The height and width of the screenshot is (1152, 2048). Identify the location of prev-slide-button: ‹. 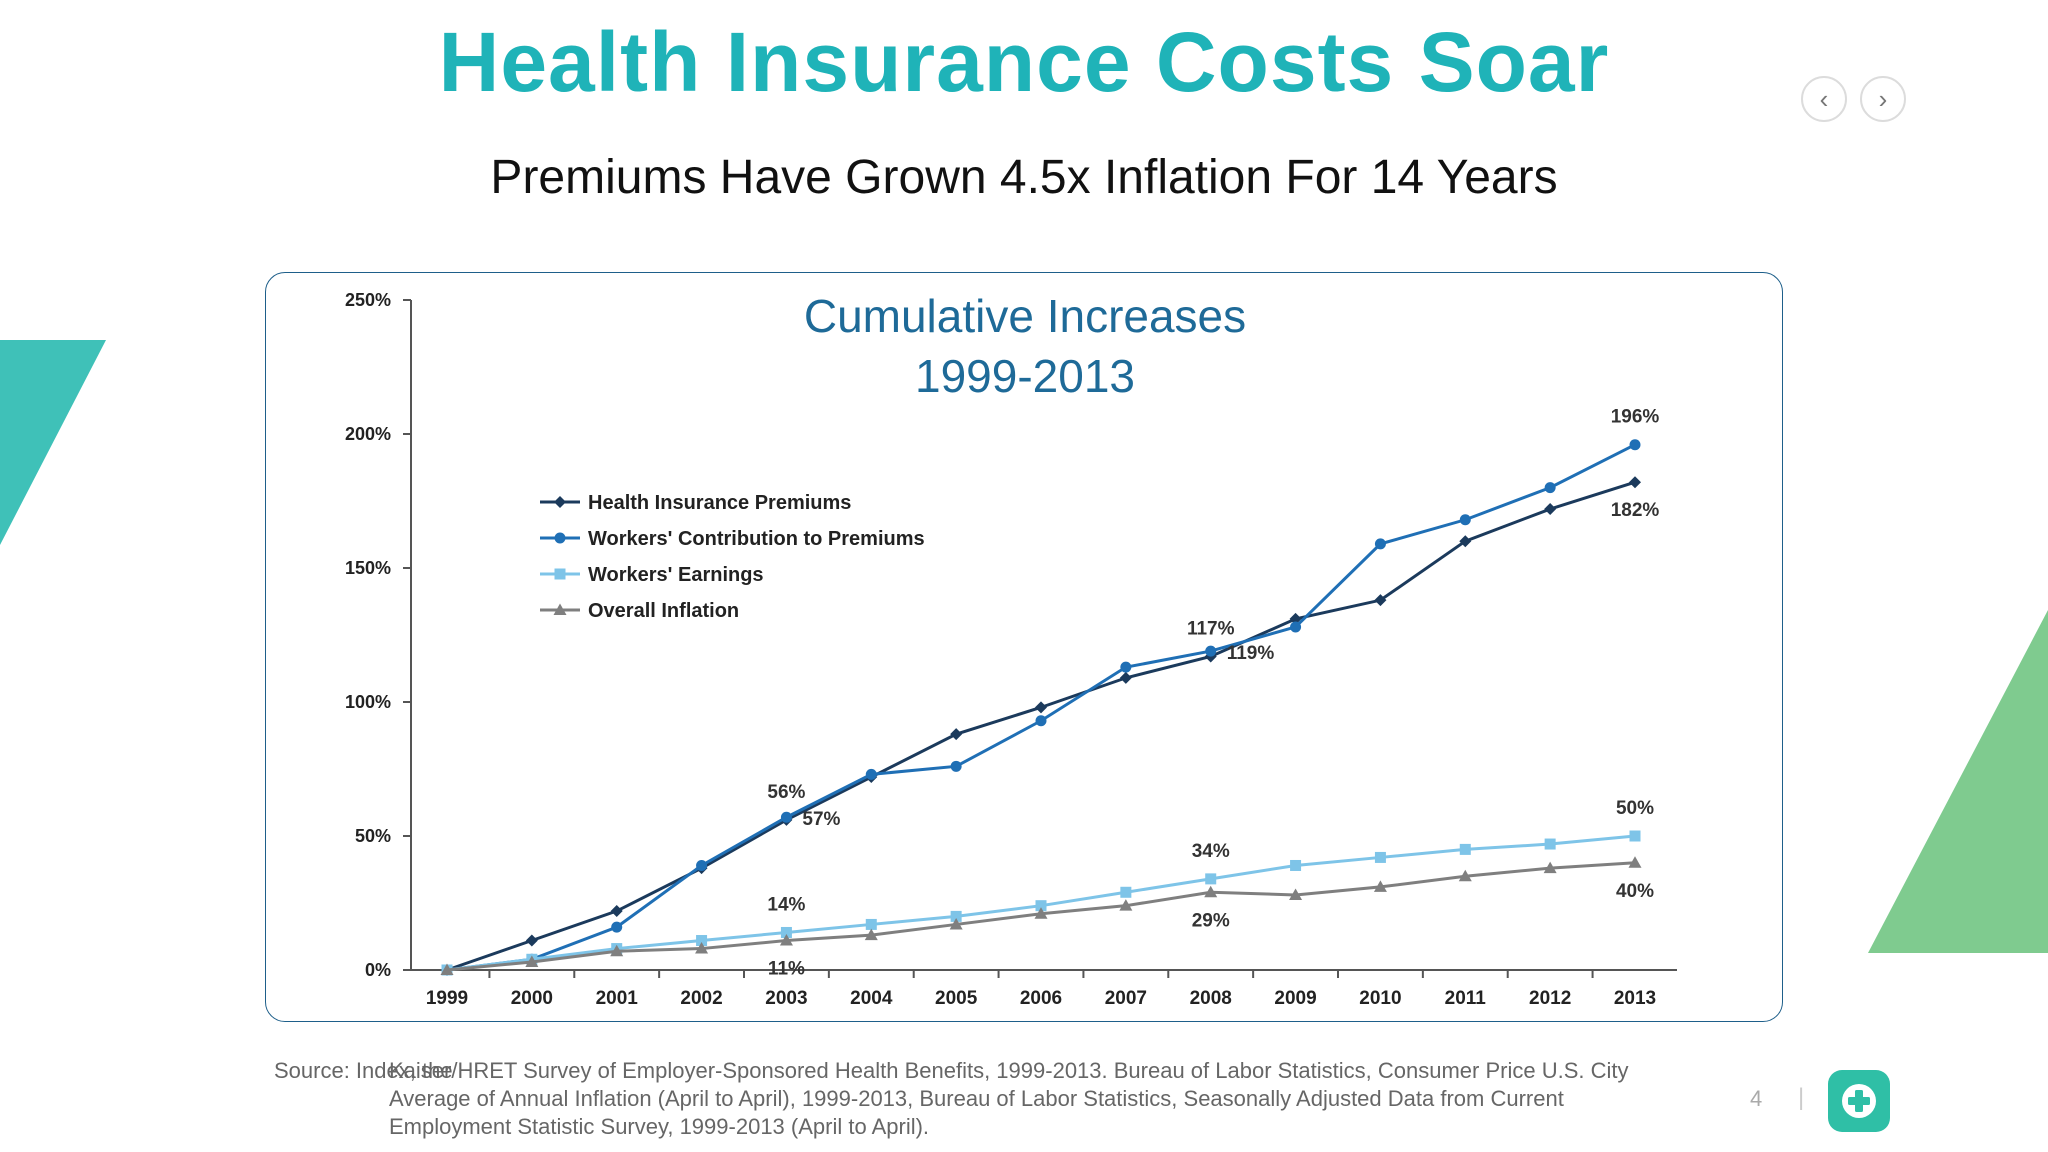
(1824, 99).